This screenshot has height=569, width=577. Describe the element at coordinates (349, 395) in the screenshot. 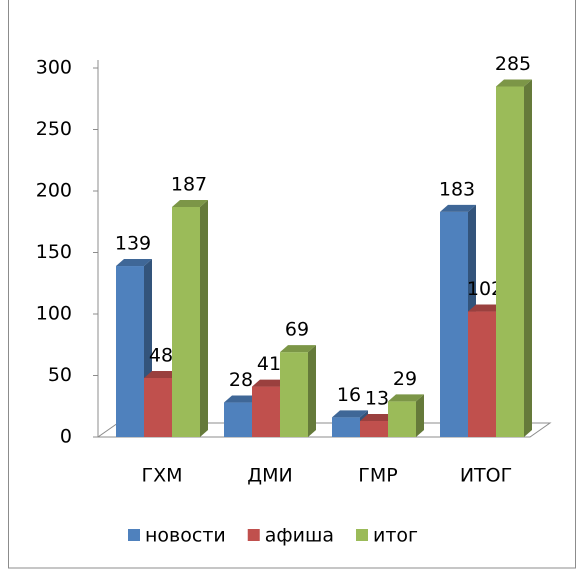

I see `data-label: 16` at that location.